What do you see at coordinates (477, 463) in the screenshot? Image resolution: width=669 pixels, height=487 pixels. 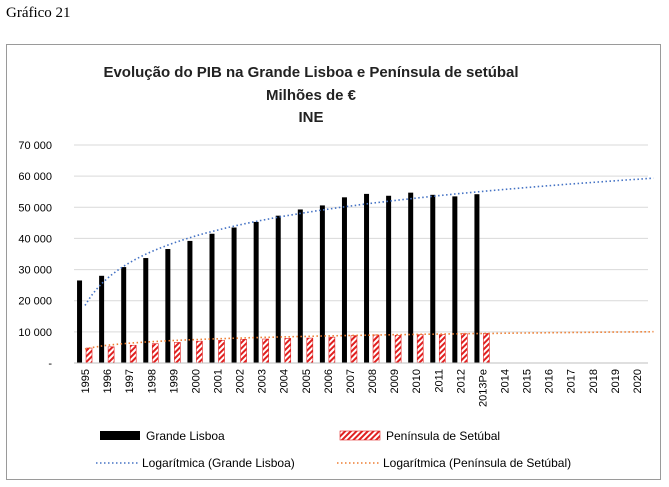 I see `legend-label: Logarítmica (Península de Setúbal)` at bounding box center [477, 463].